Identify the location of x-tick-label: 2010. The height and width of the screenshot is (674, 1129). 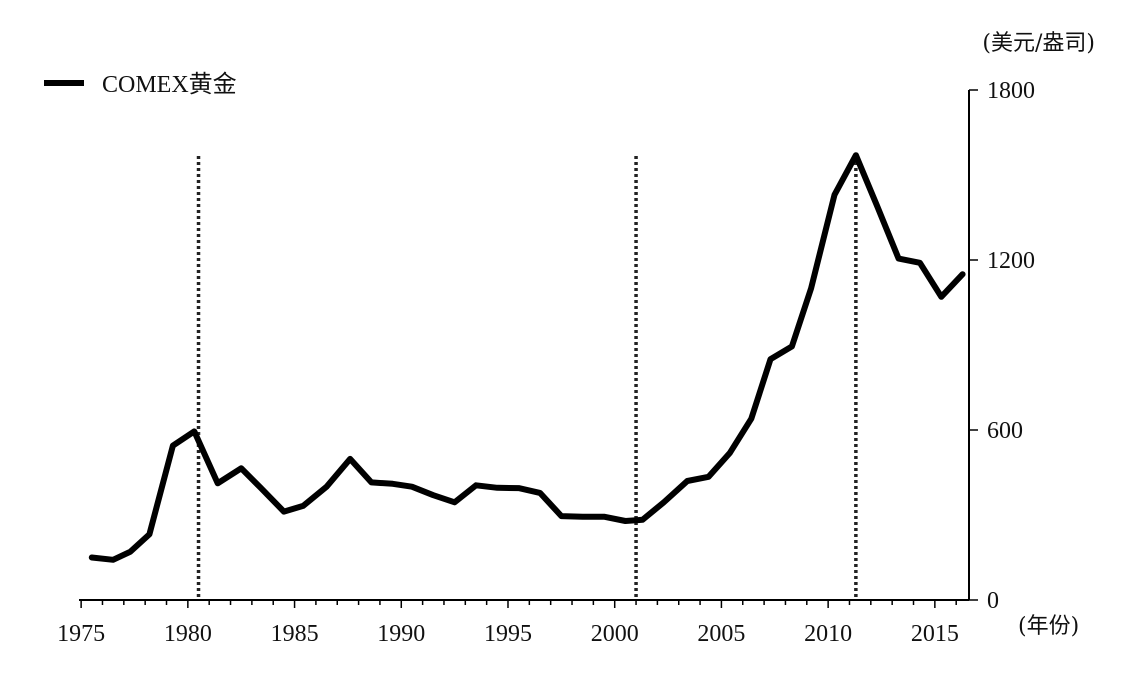
(828, 634).